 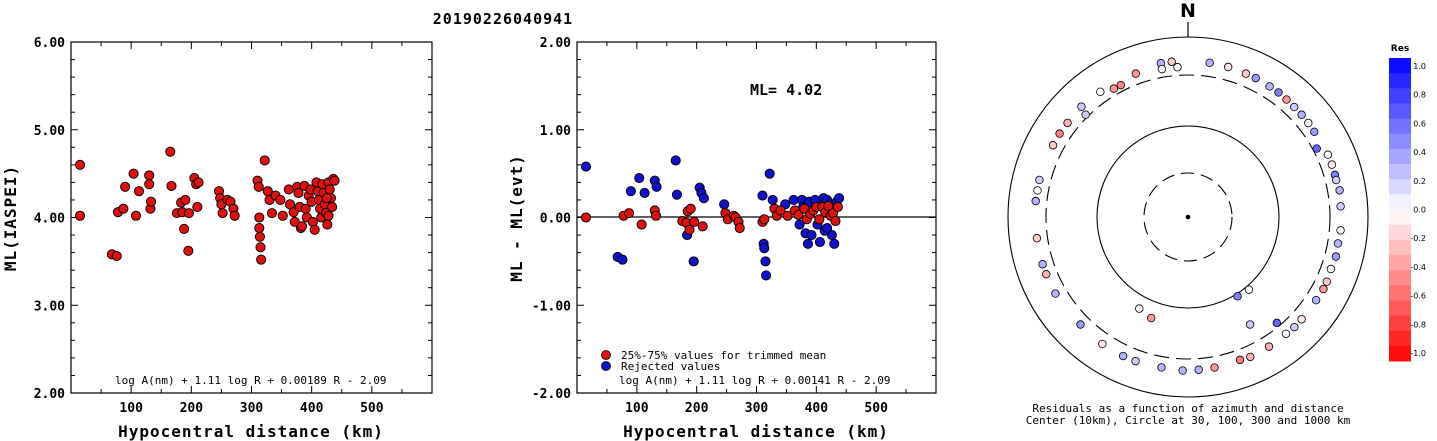 I want to click on x-tick-label: 100, so click(x=131, y=408).